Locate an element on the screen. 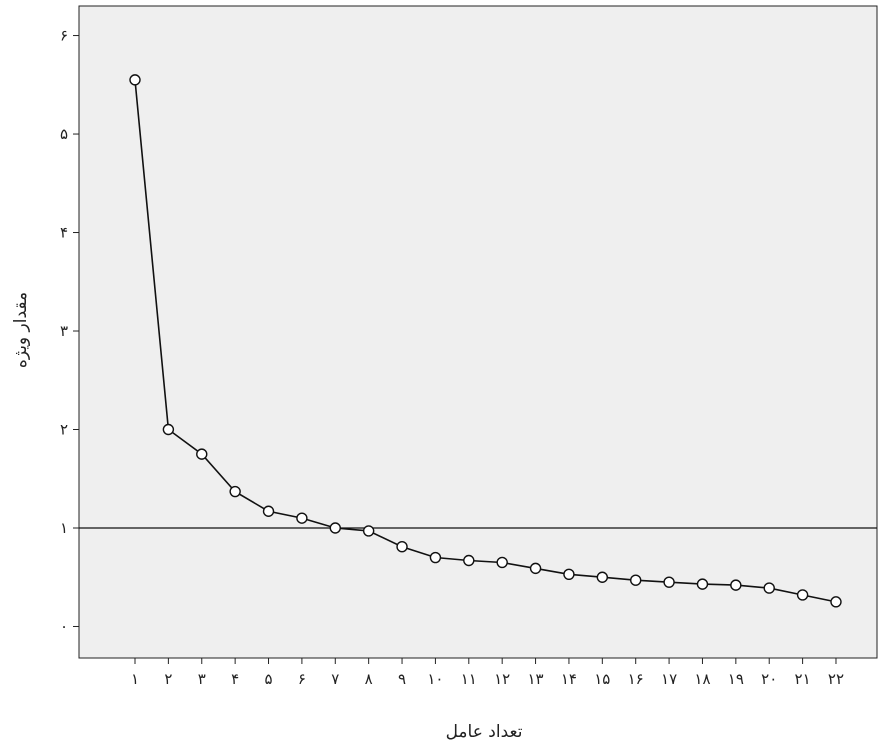  x-tick-label: ۲۰ is located at coordinates (769, 679).